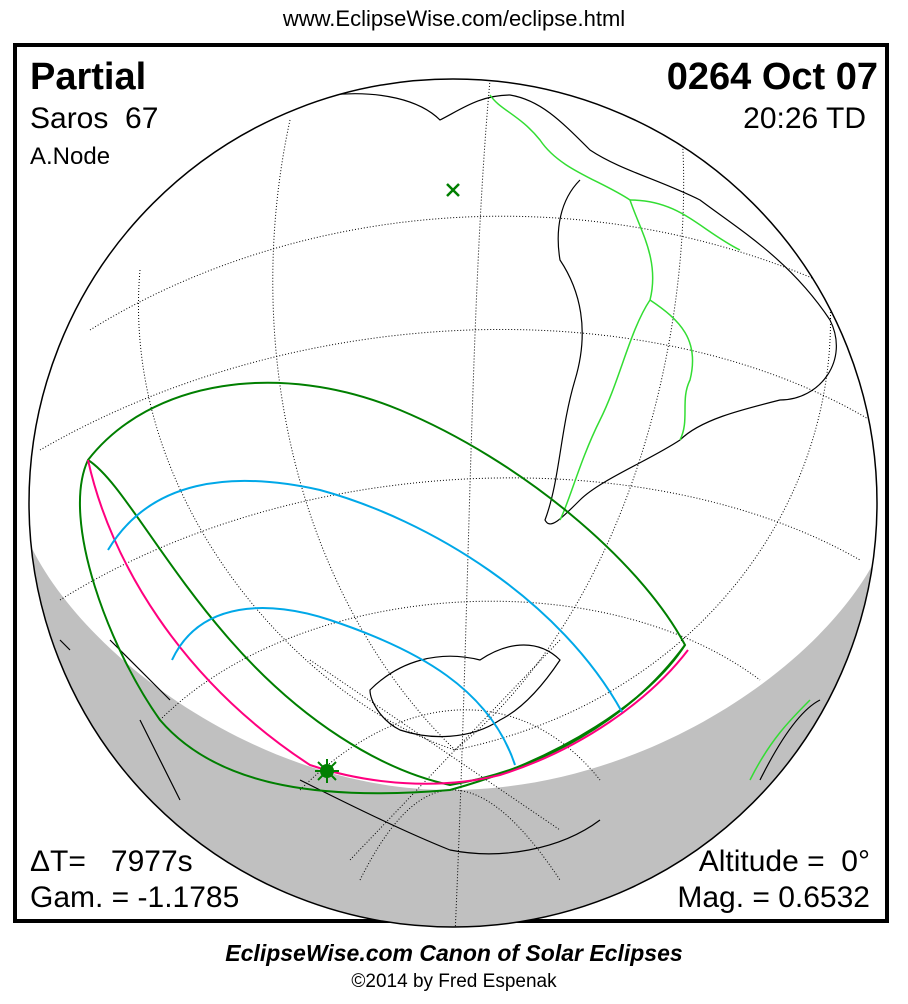  I want to click on eclipse-type: Partial, so click(88, 77).